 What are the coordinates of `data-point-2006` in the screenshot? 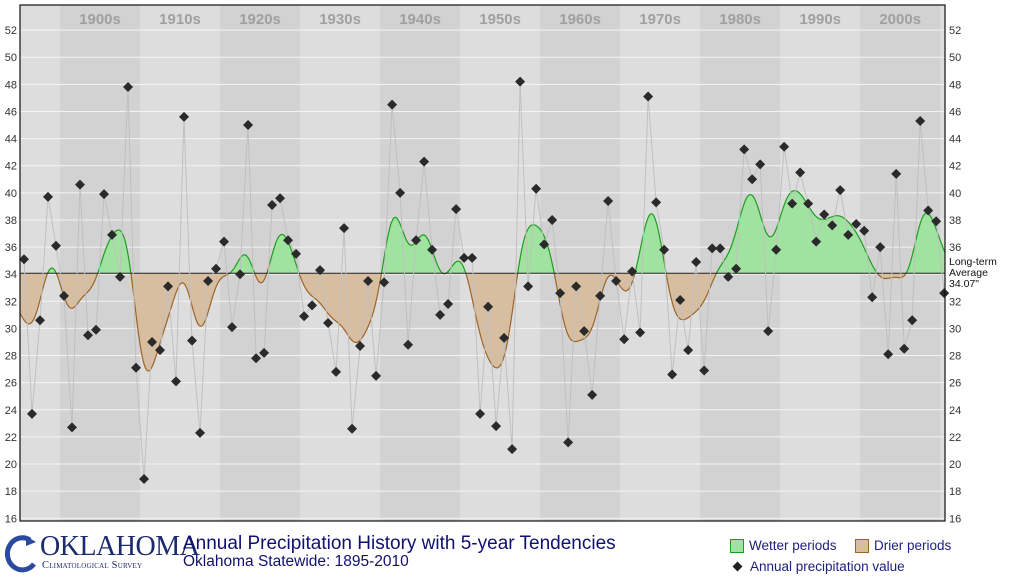 It's located at (912, 320).